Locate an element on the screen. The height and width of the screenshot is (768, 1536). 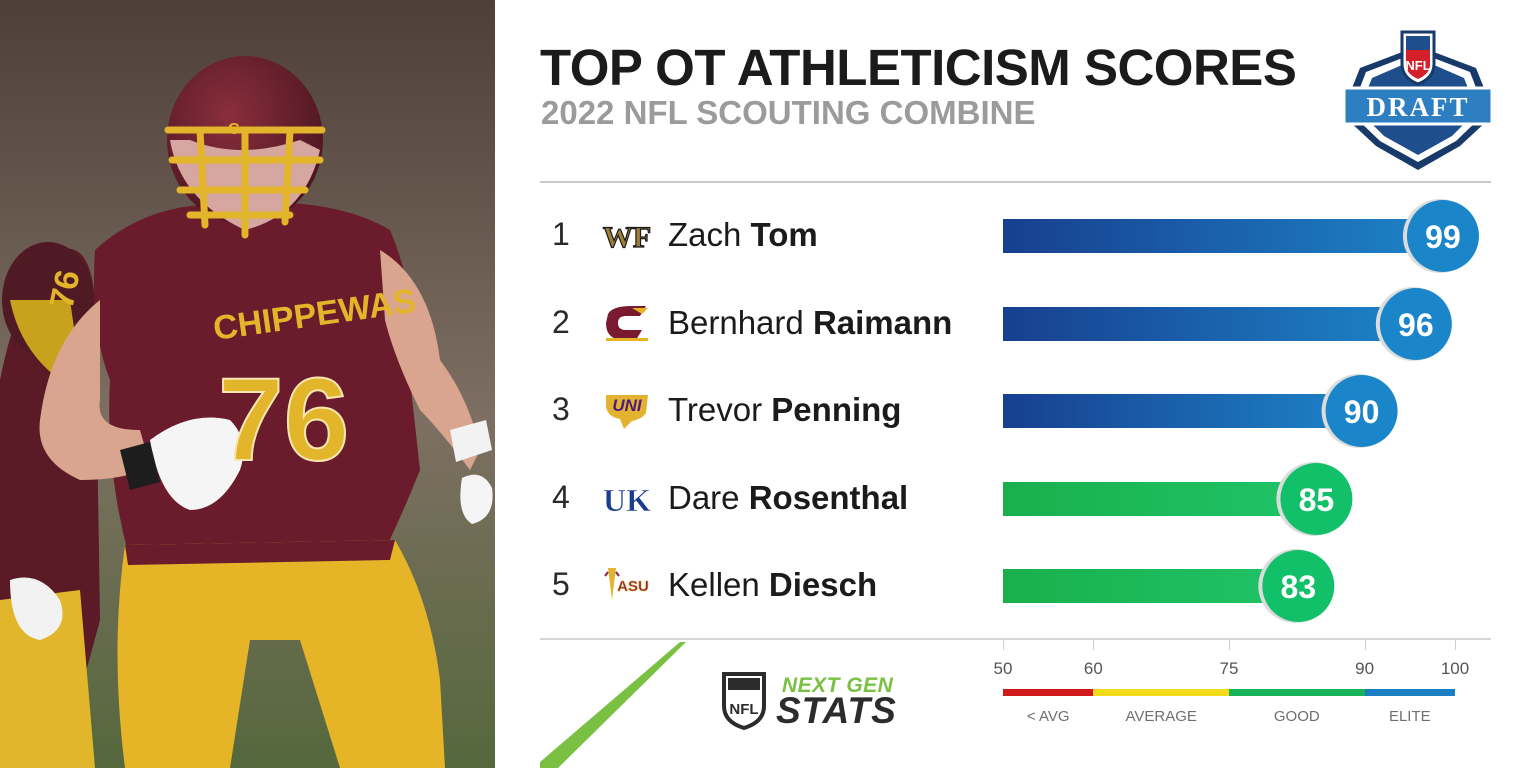
svg-text: UK is located at coordinates (627, 500).